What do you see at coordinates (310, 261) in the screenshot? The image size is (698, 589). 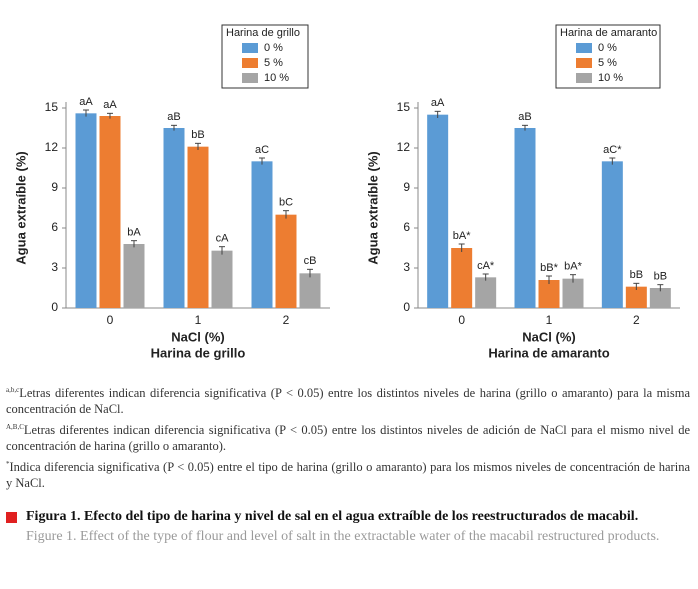 I see `significance-letter: cB` at bounding box center [310, 261].